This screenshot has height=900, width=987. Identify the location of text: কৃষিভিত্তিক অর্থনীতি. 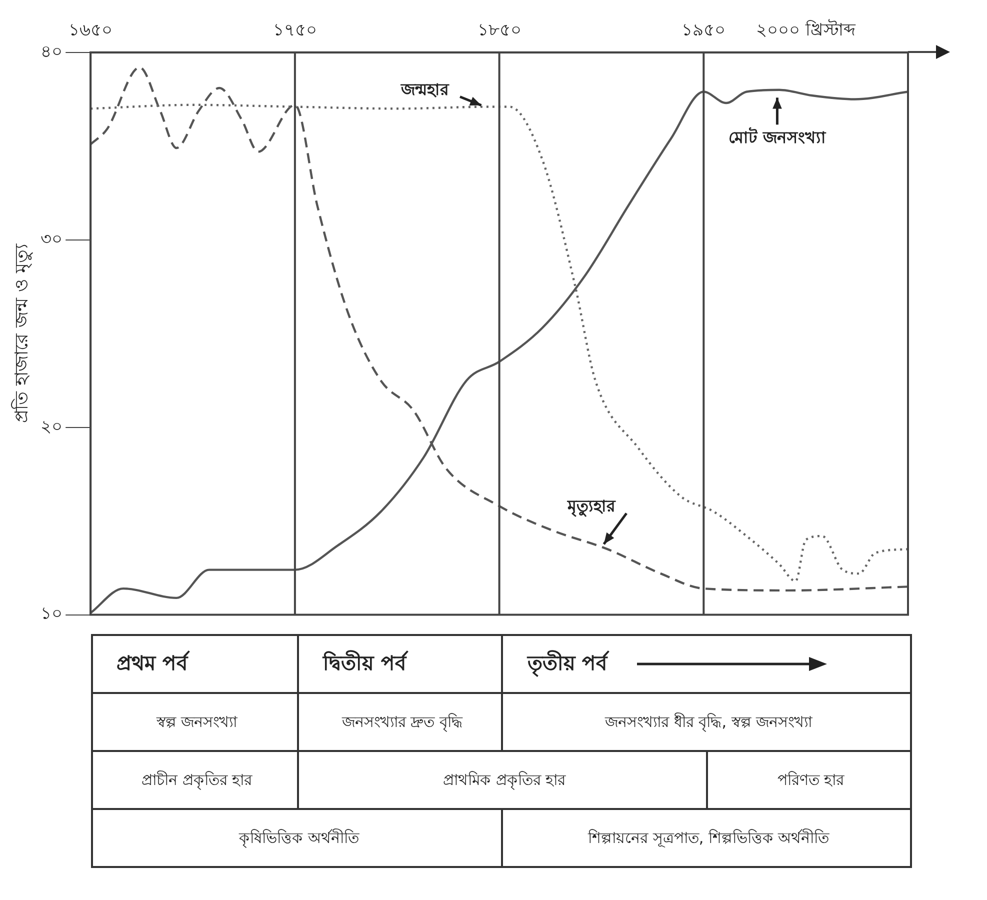
(299, 839).